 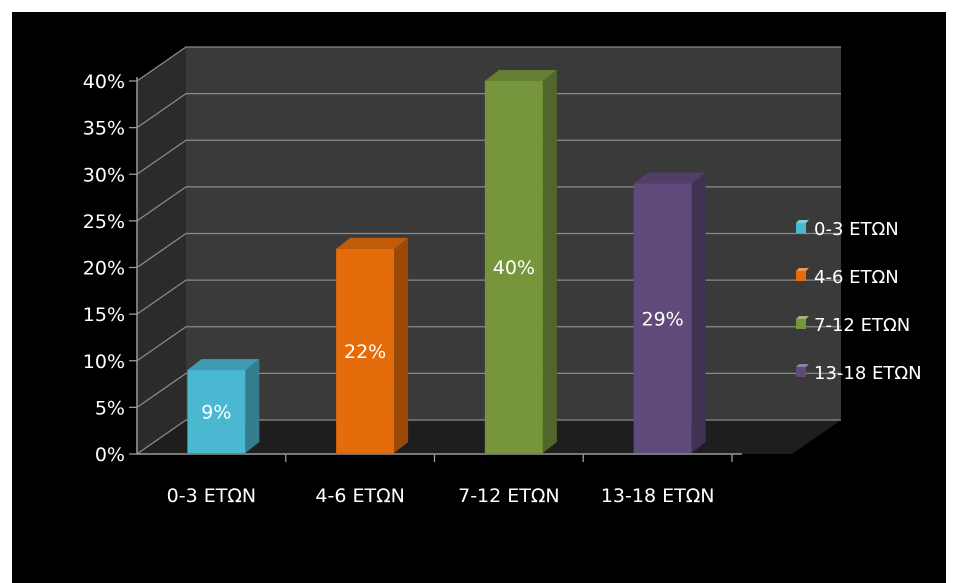 I want to click on y-tick-label: 30%, so click(x=104, y=175).